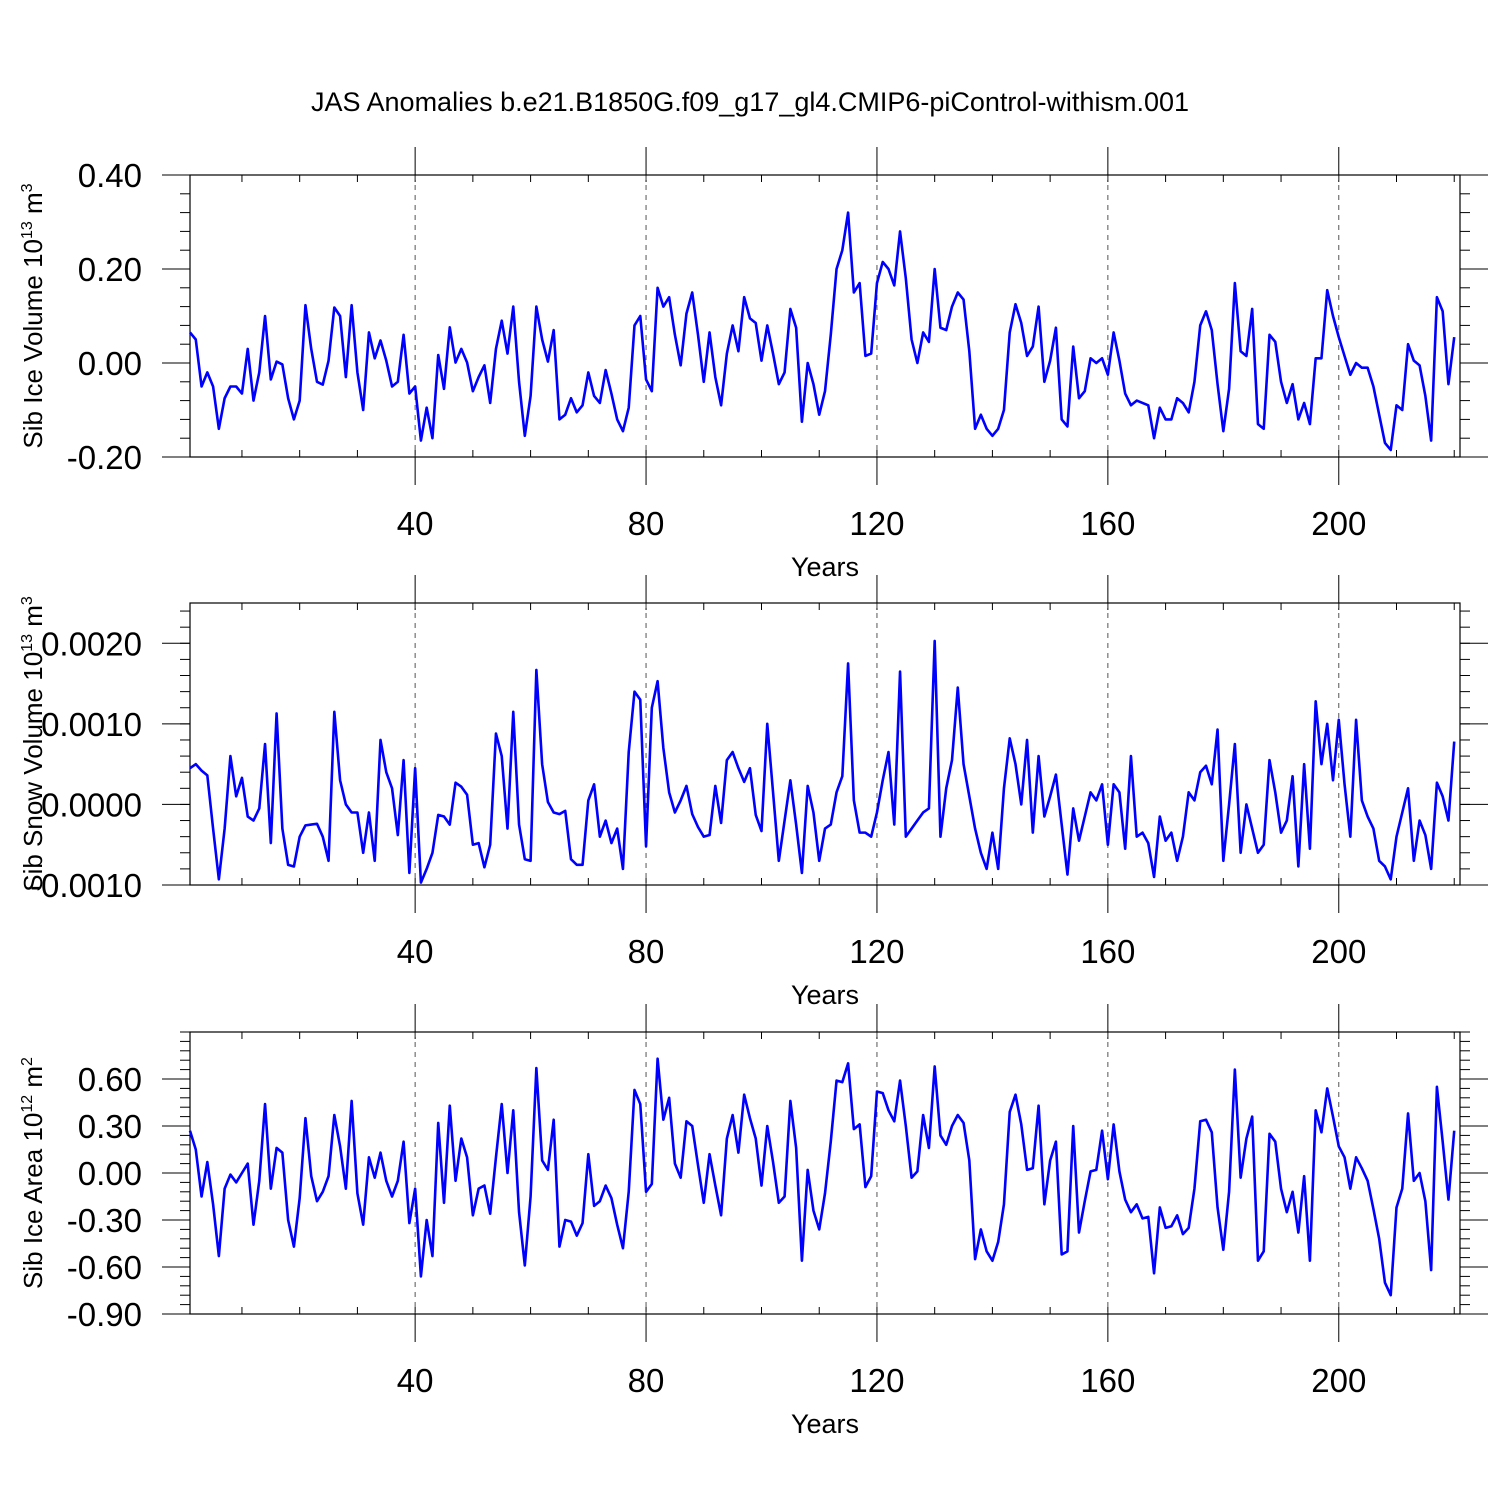 The width and height of the screenshot is (1500, 1500). Describe the element at coordinates (33, 772) in the screenshot. I see `y-axis-label-text: Sib Snow Volume 10` at that location.